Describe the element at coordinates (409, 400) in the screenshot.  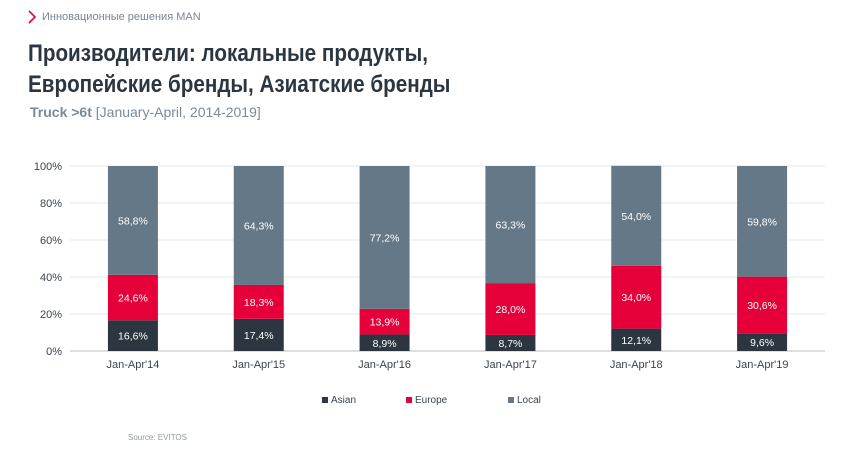
I see `legend-swatch-europe` at that location.